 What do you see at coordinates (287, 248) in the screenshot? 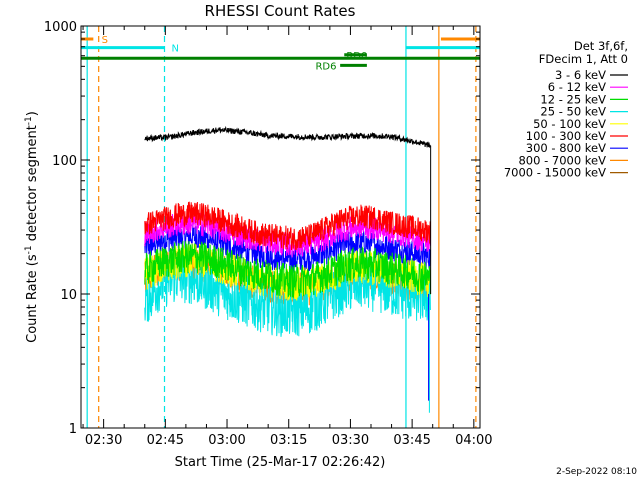
I see `series-line-300_800keV` at bounding box center [287, 248].